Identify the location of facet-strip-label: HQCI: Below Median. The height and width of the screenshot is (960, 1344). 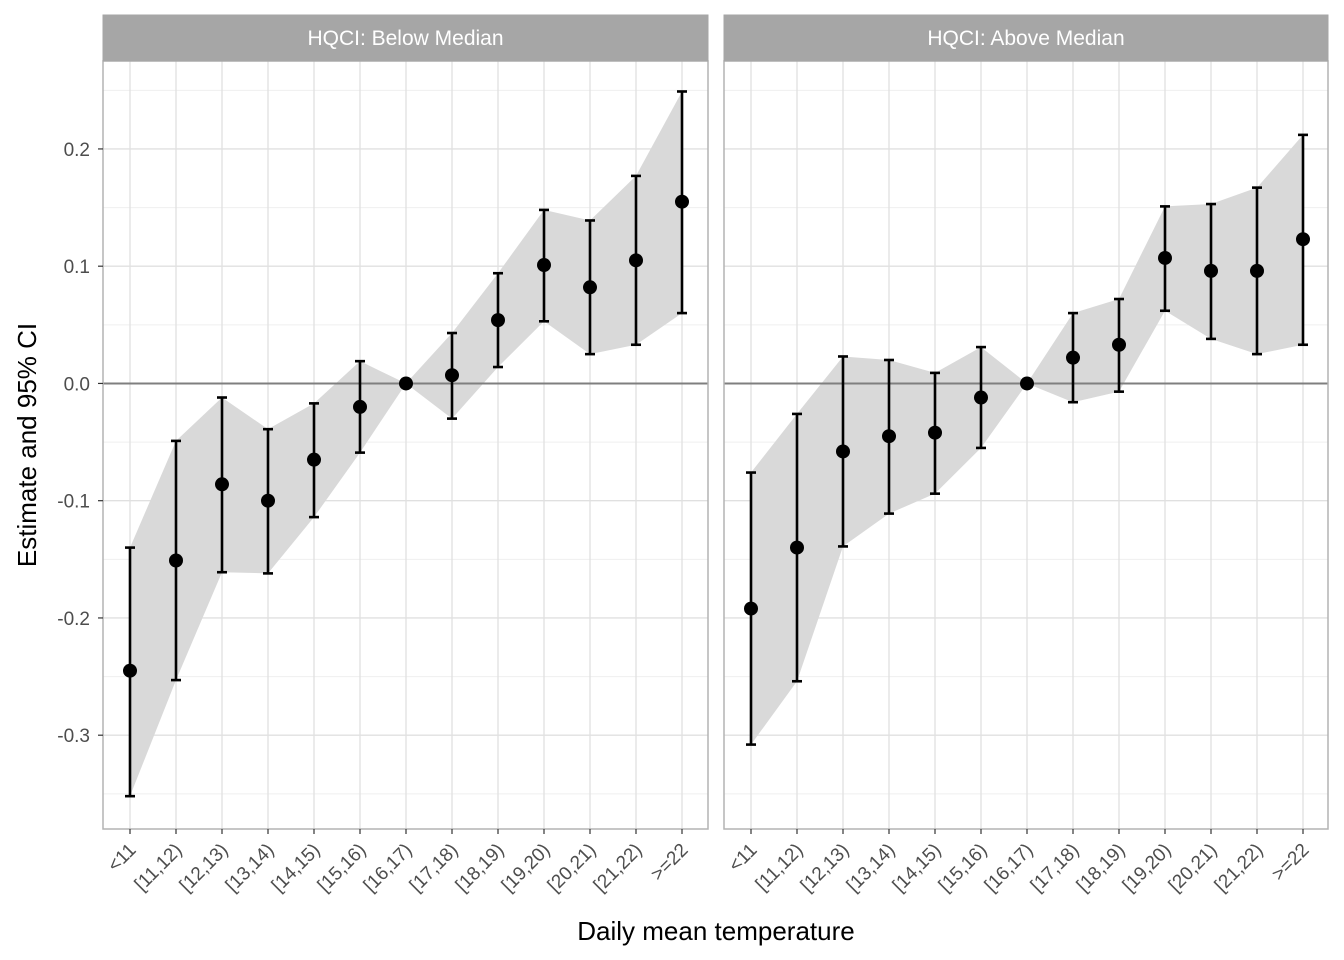
(405, 38).